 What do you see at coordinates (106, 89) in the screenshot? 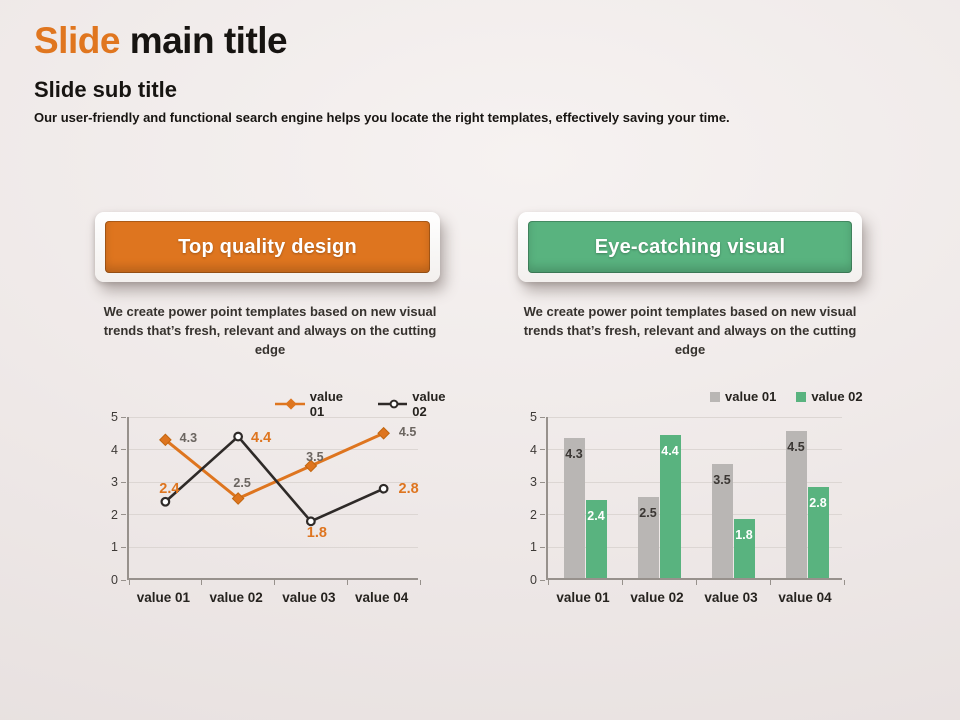
I see `slide-subtitle: Slide sub title` at bounding box center [106, 89].